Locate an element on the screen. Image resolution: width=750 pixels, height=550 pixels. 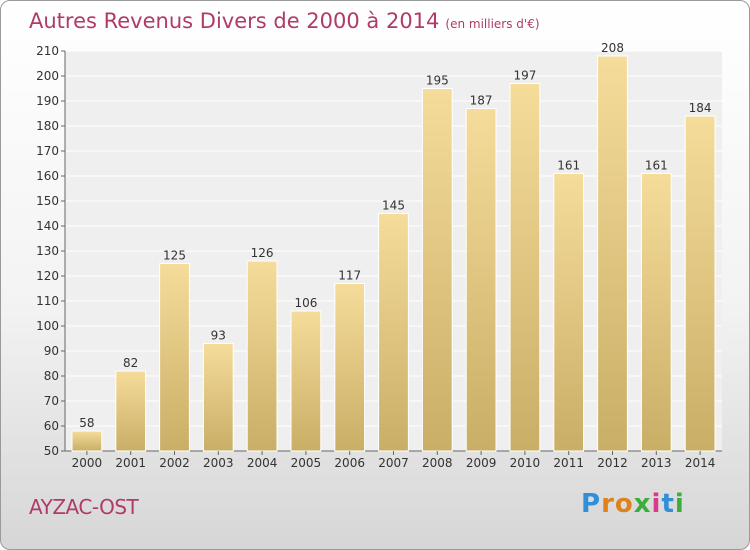
y-tick-label: 70 is located at coordinates (51, 401).